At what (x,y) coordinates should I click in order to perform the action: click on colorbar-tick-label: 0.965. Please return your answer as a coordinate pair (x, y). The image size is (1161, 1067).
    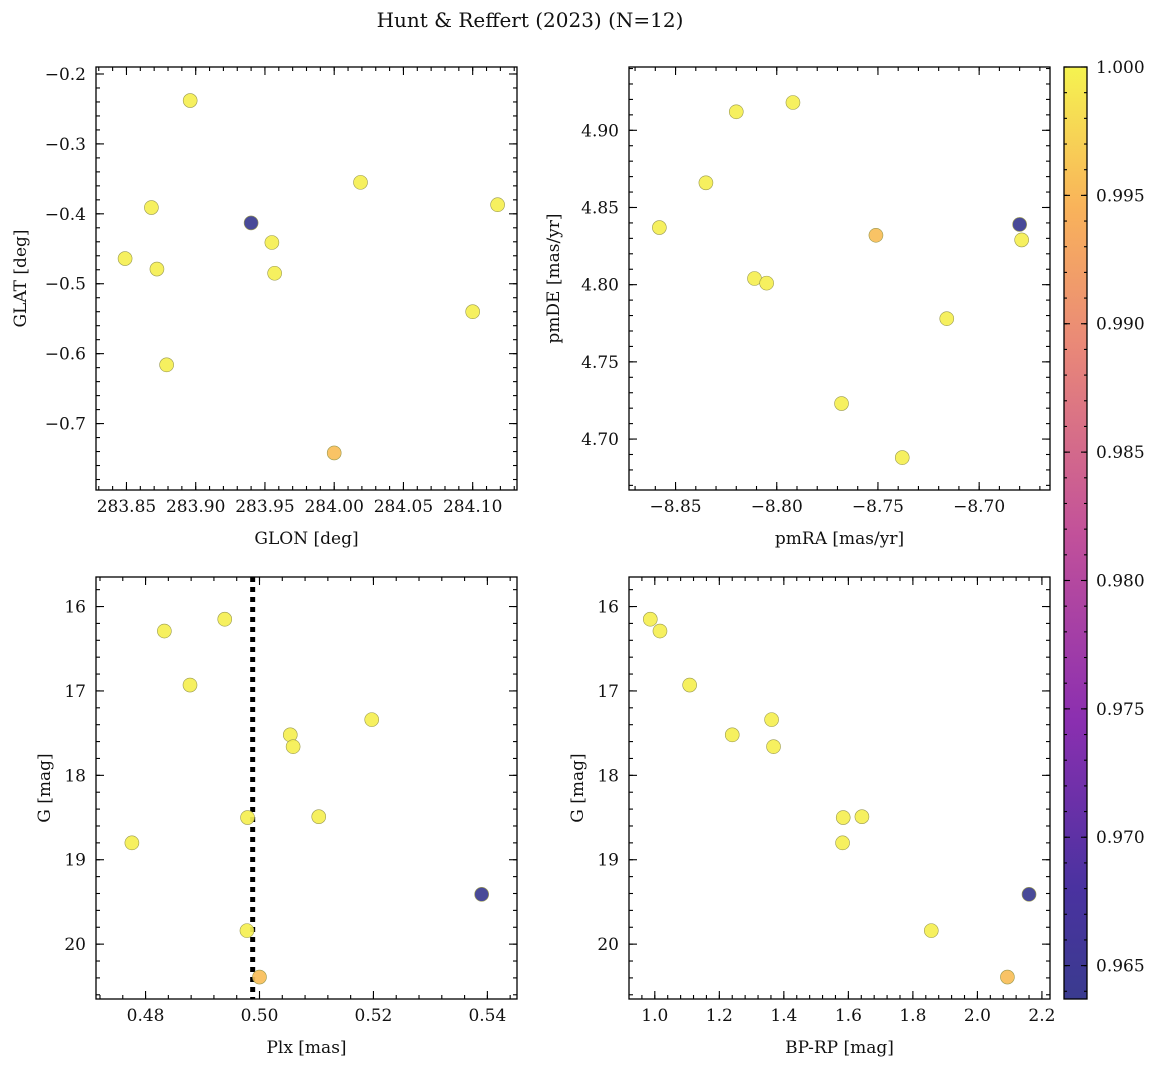
    Looking at the image, I should click on (1120, 967).